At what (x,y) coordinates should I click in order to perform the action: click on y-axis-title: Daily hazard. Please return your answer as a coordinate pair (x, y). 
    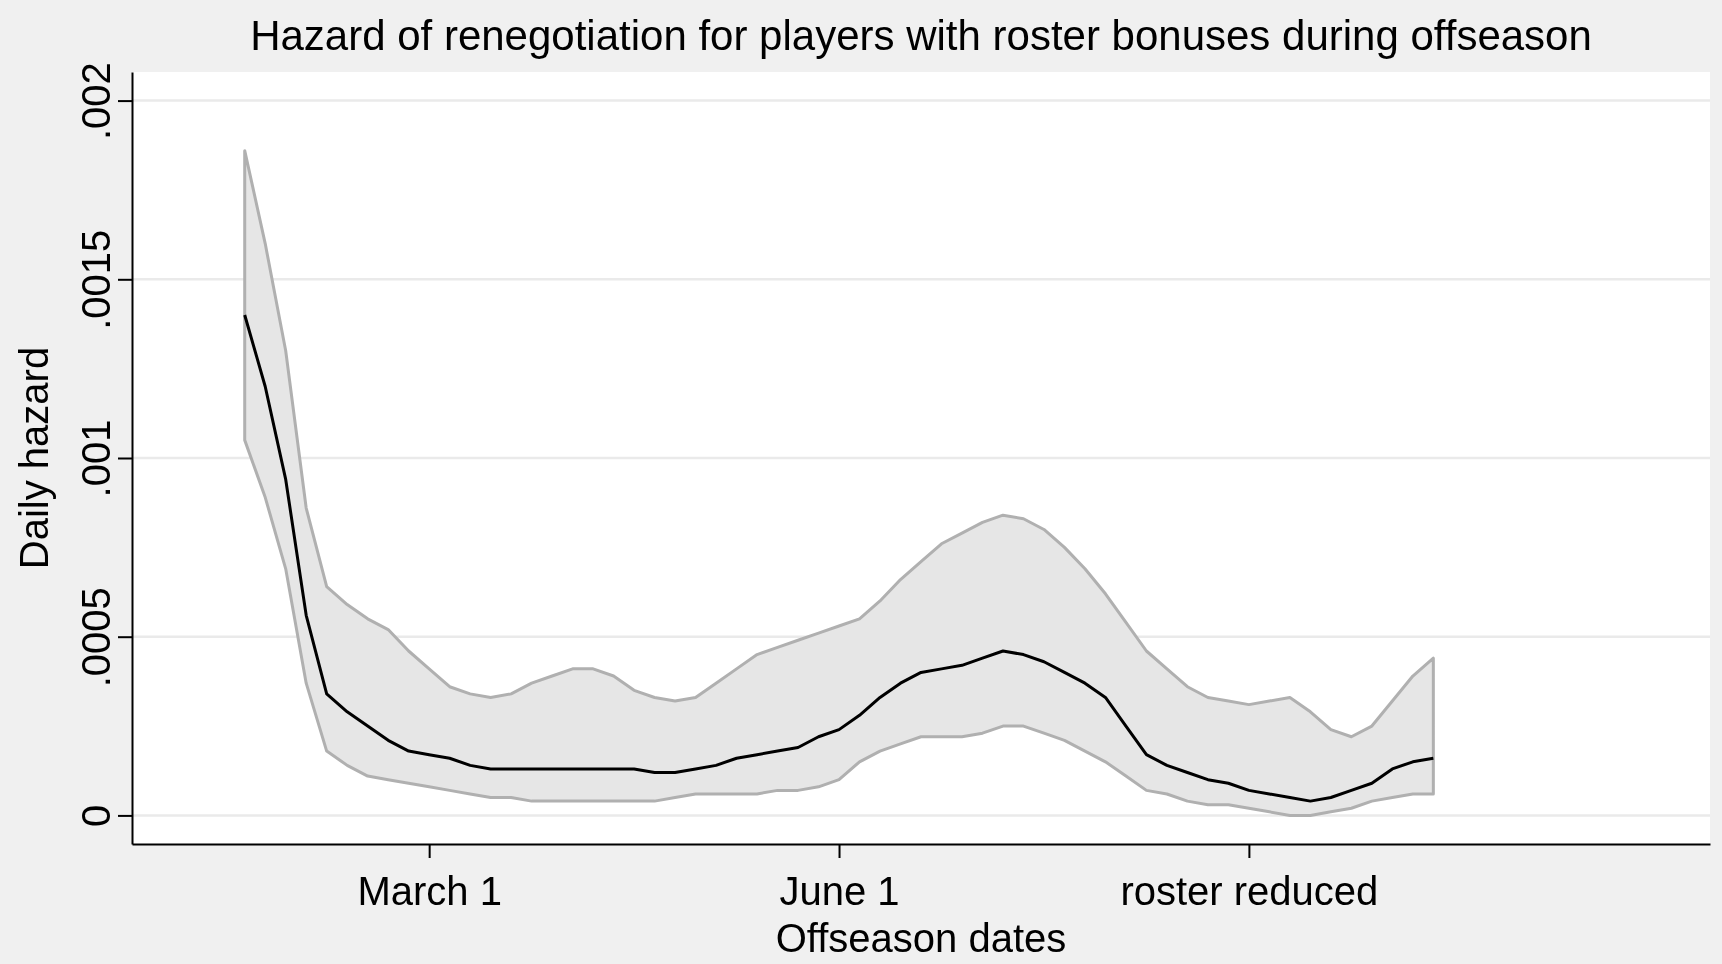
    Looking at the image, I should click on (34, 458).